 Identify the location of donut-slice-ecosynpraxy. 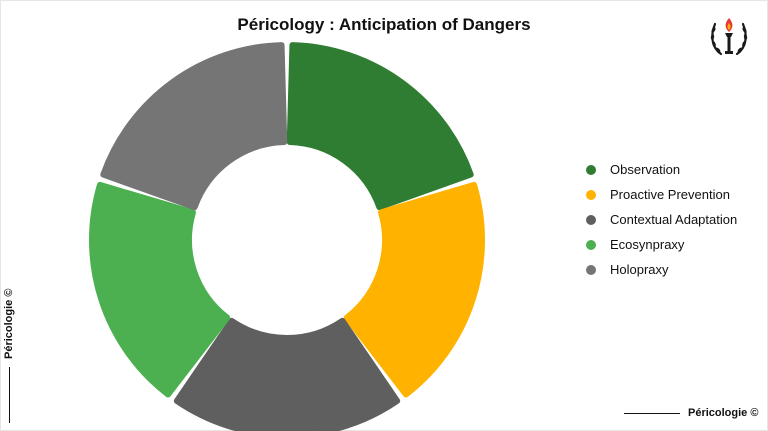
(159, 289).